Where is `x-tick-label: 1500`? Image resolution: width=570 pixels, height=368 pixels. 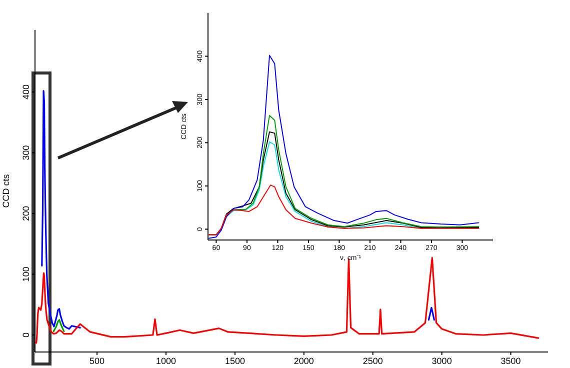 x-tick-label: 1500 is located at coordinates (234, 361).